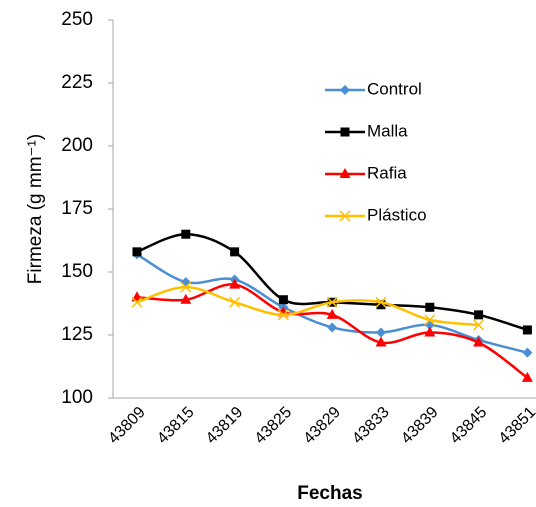 The image size is (536, 507). What do you see at coordinates (35, 209) in the screenshot?
I see `y-axis-title: Firmeza (g mm⁻¹)` at bounding box center [35, 209].